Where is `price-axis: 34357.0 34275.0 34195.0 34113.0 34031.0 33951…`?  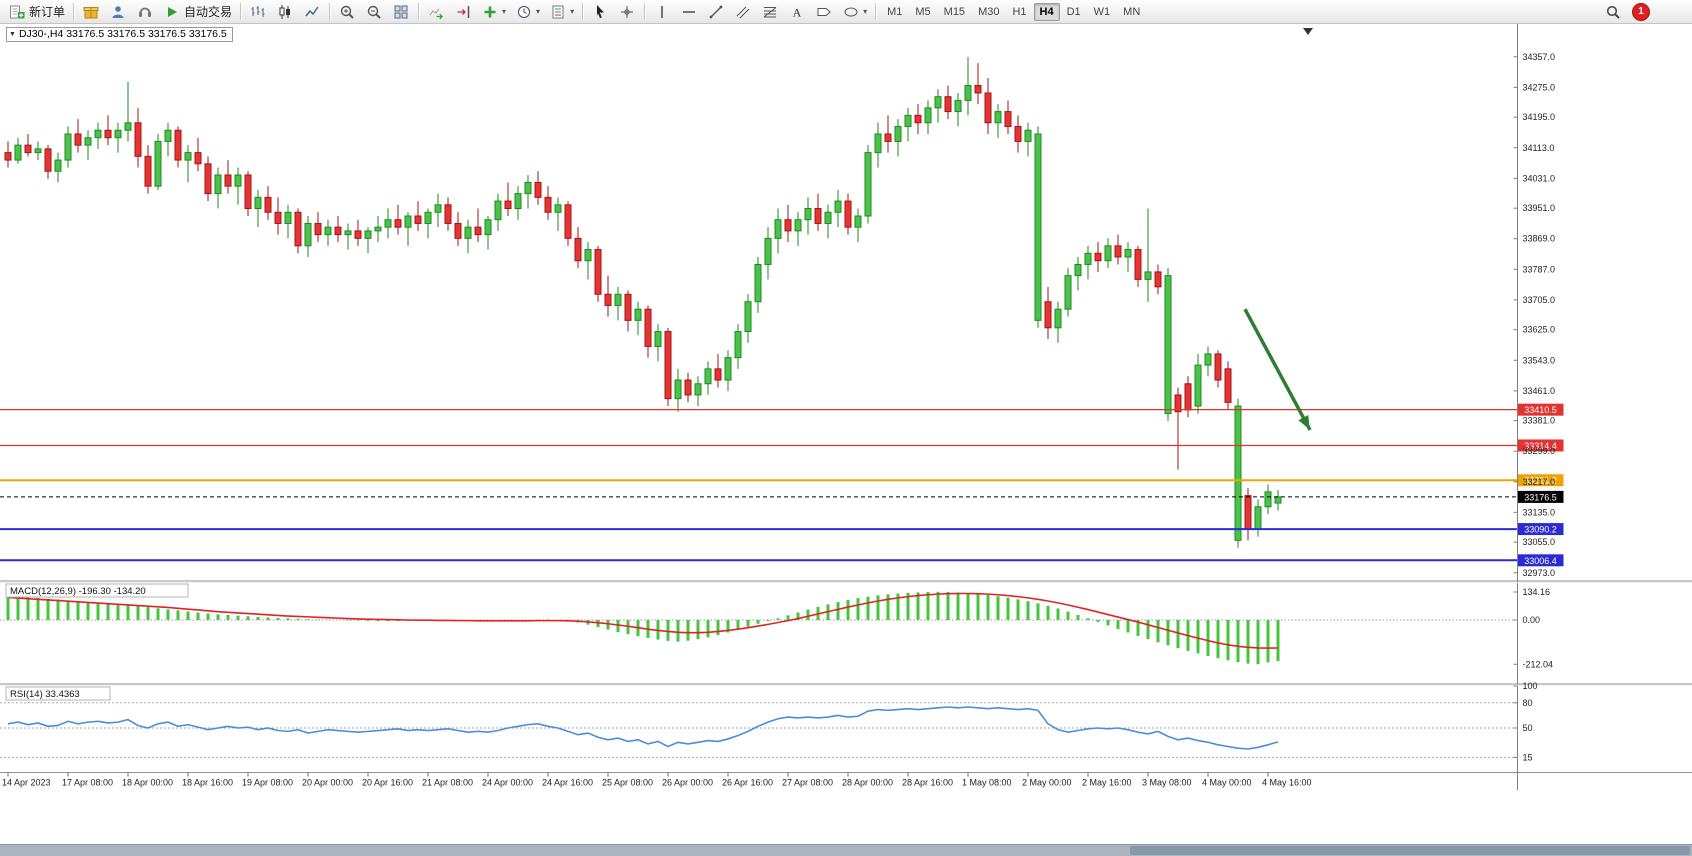 price-axis: 34357.0 34275.0 34195.0 34113.0 34031.0 33951… is located at coordinates (1534, 407).